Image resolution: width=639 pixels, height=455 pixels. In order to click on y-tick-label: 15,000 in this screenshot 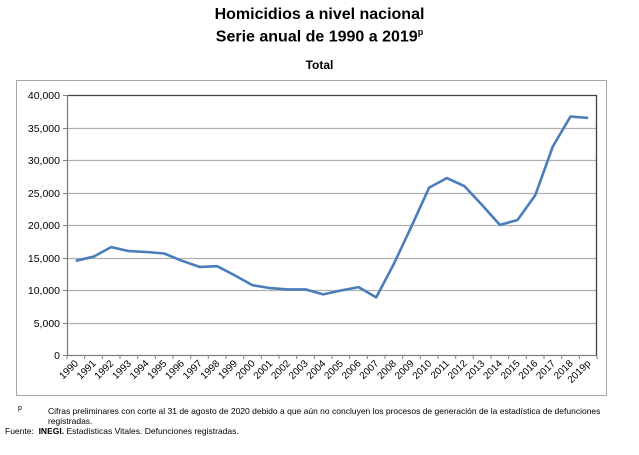, I will do `click(44, 259)`.